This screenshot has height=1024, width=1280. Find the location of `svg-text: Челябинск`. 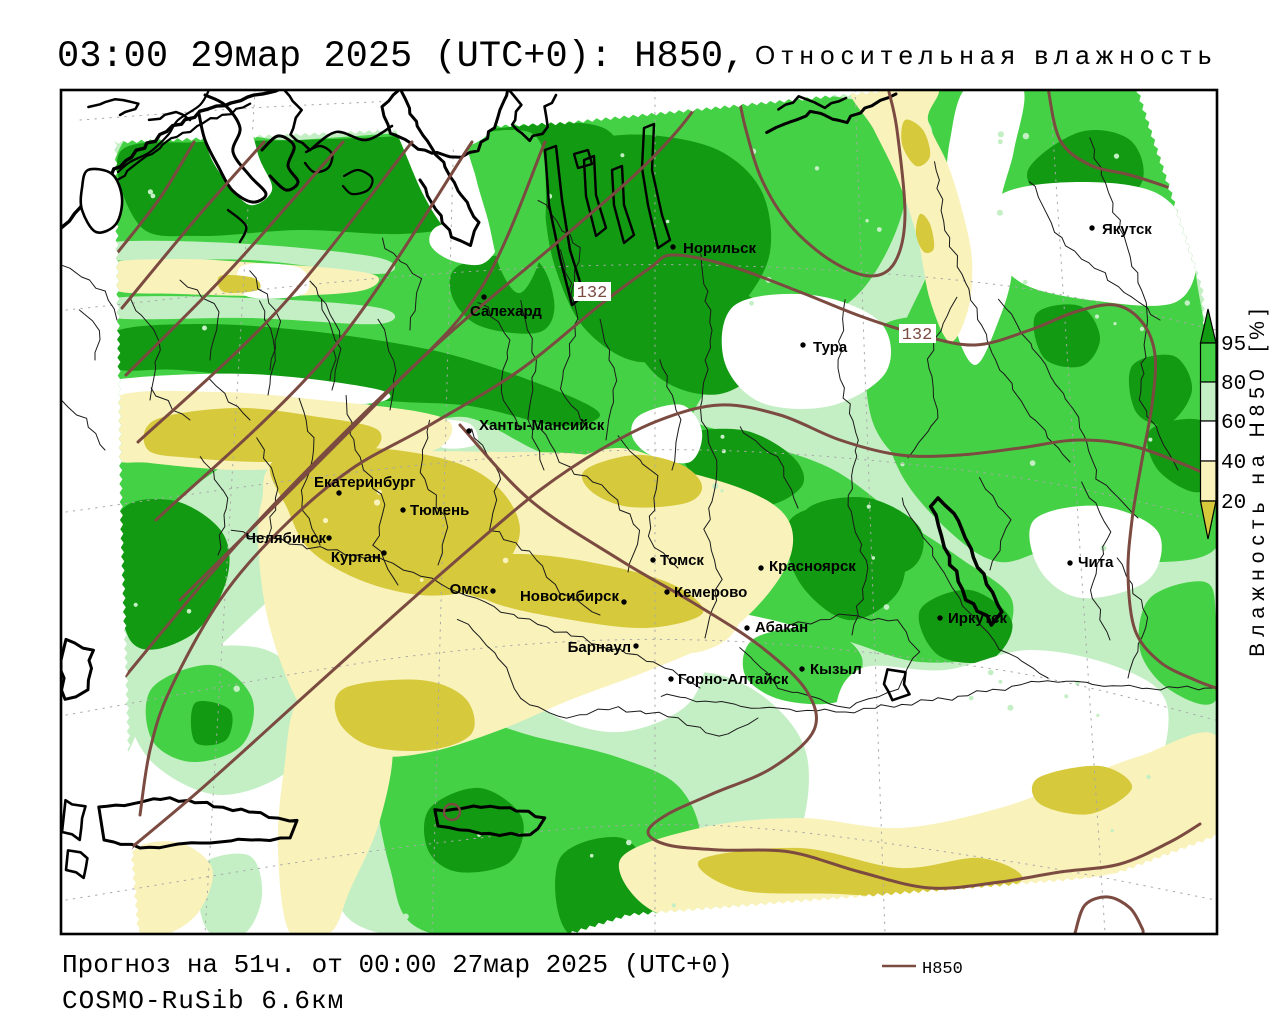

svg-text: Челябинск is located at coordinates (285, 538).